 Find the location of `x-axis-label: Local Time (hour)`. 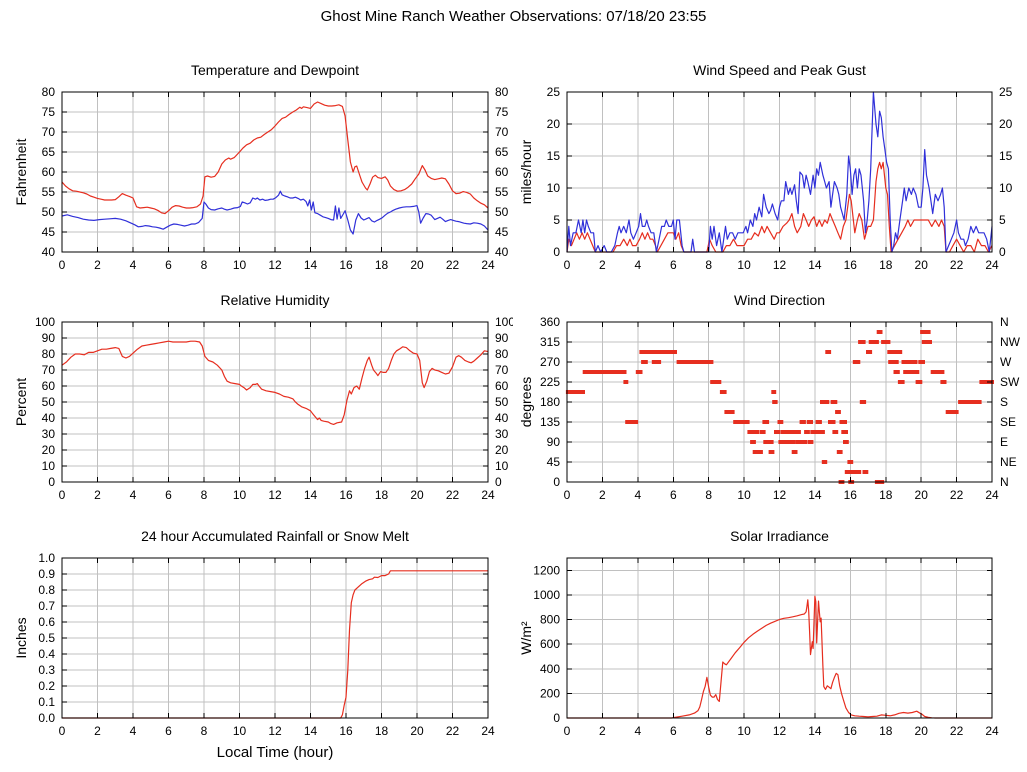

x-axis-label: Local Time (hour) is located at coordinates (275, 752).